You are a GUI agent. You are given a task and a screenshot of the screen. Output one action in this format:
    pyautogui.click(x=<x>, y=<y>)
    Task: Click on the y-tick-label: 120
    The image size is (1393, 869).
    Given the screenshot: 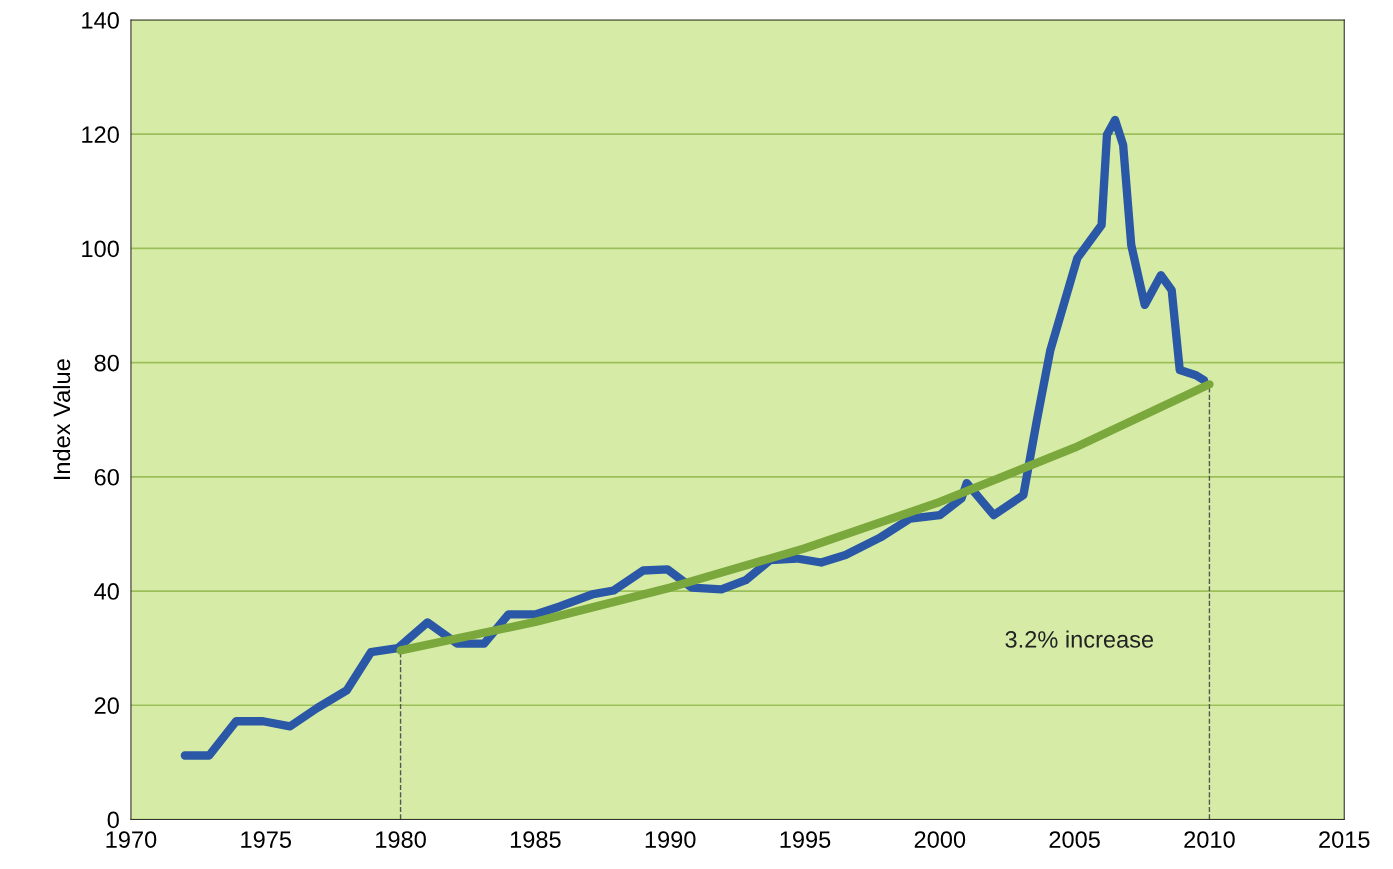 What is the action you would take?
    pyautogui.click(x=100, y=134)
    